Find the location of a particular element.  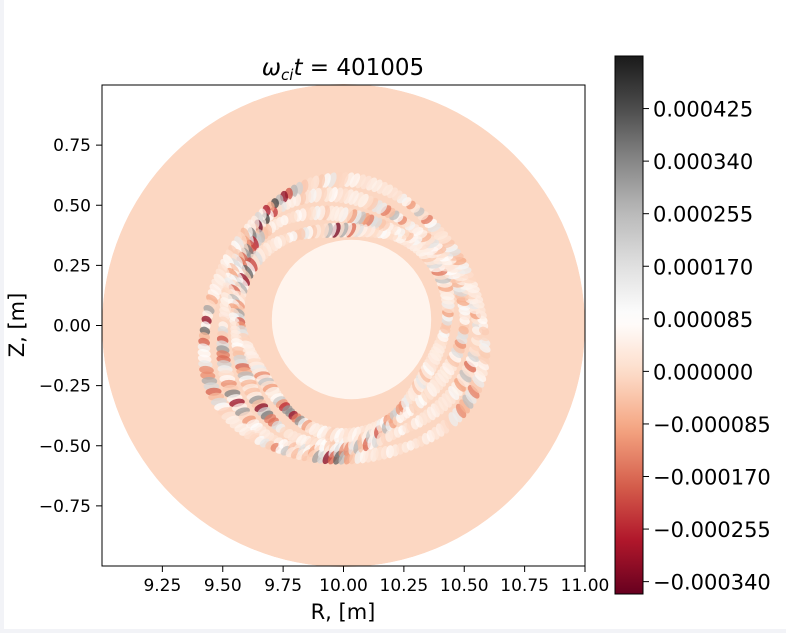

x-tick-label: 10.25 is located at coordinates (404, 586).